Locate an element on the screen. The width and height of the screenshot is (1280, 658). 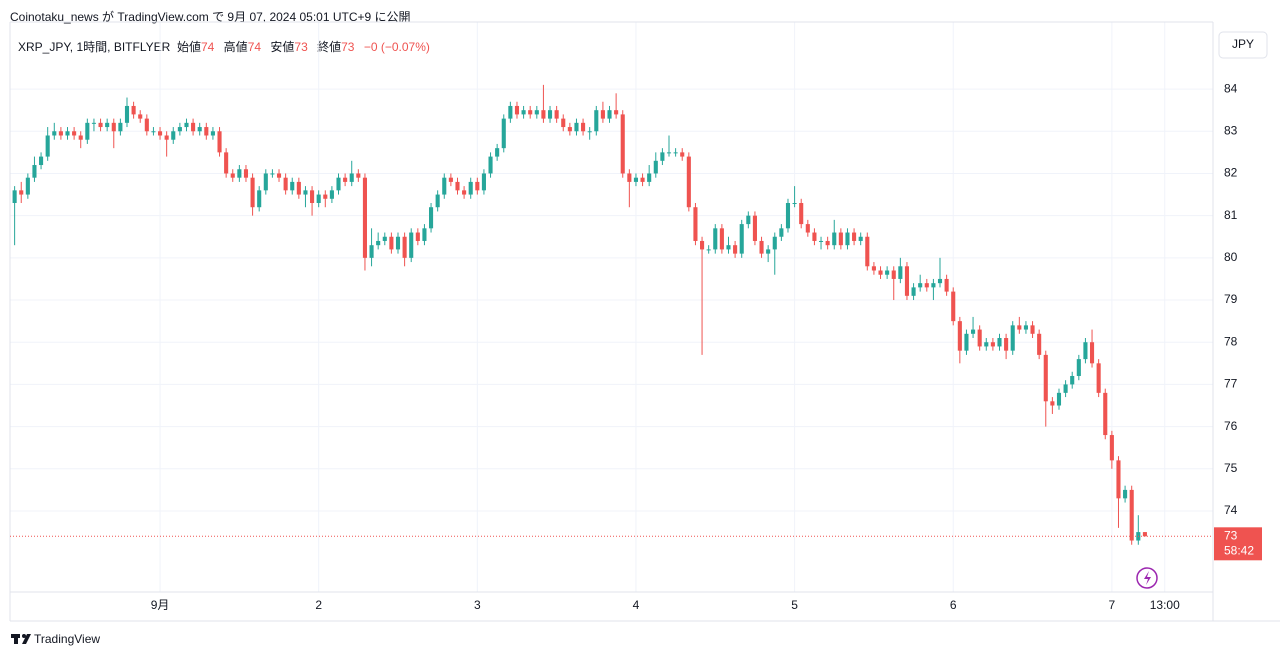
event-icon is located at coordinates (1147, 578).